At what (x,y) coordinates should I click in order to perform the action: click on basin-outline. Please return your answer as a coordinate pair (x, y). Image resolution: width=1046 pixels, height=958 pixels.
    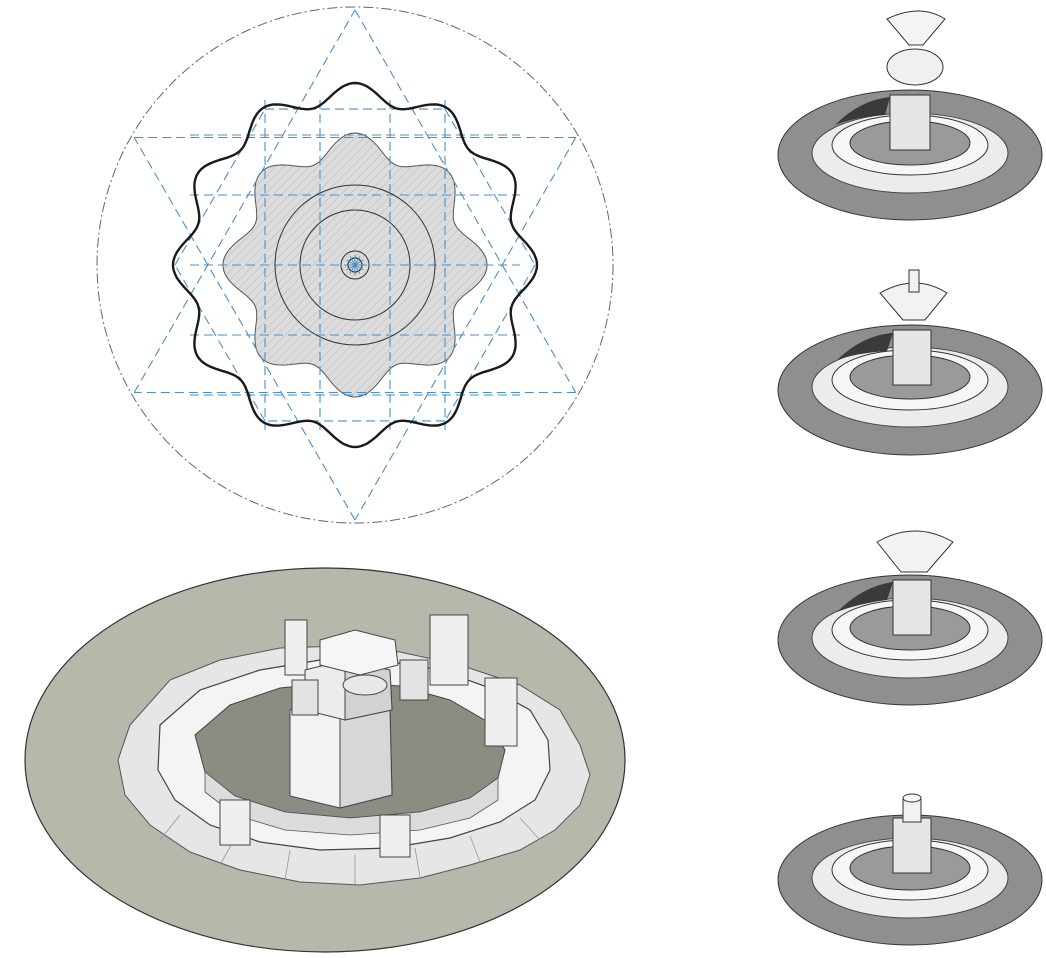
    Looking at the image, I should click on (355, 265).